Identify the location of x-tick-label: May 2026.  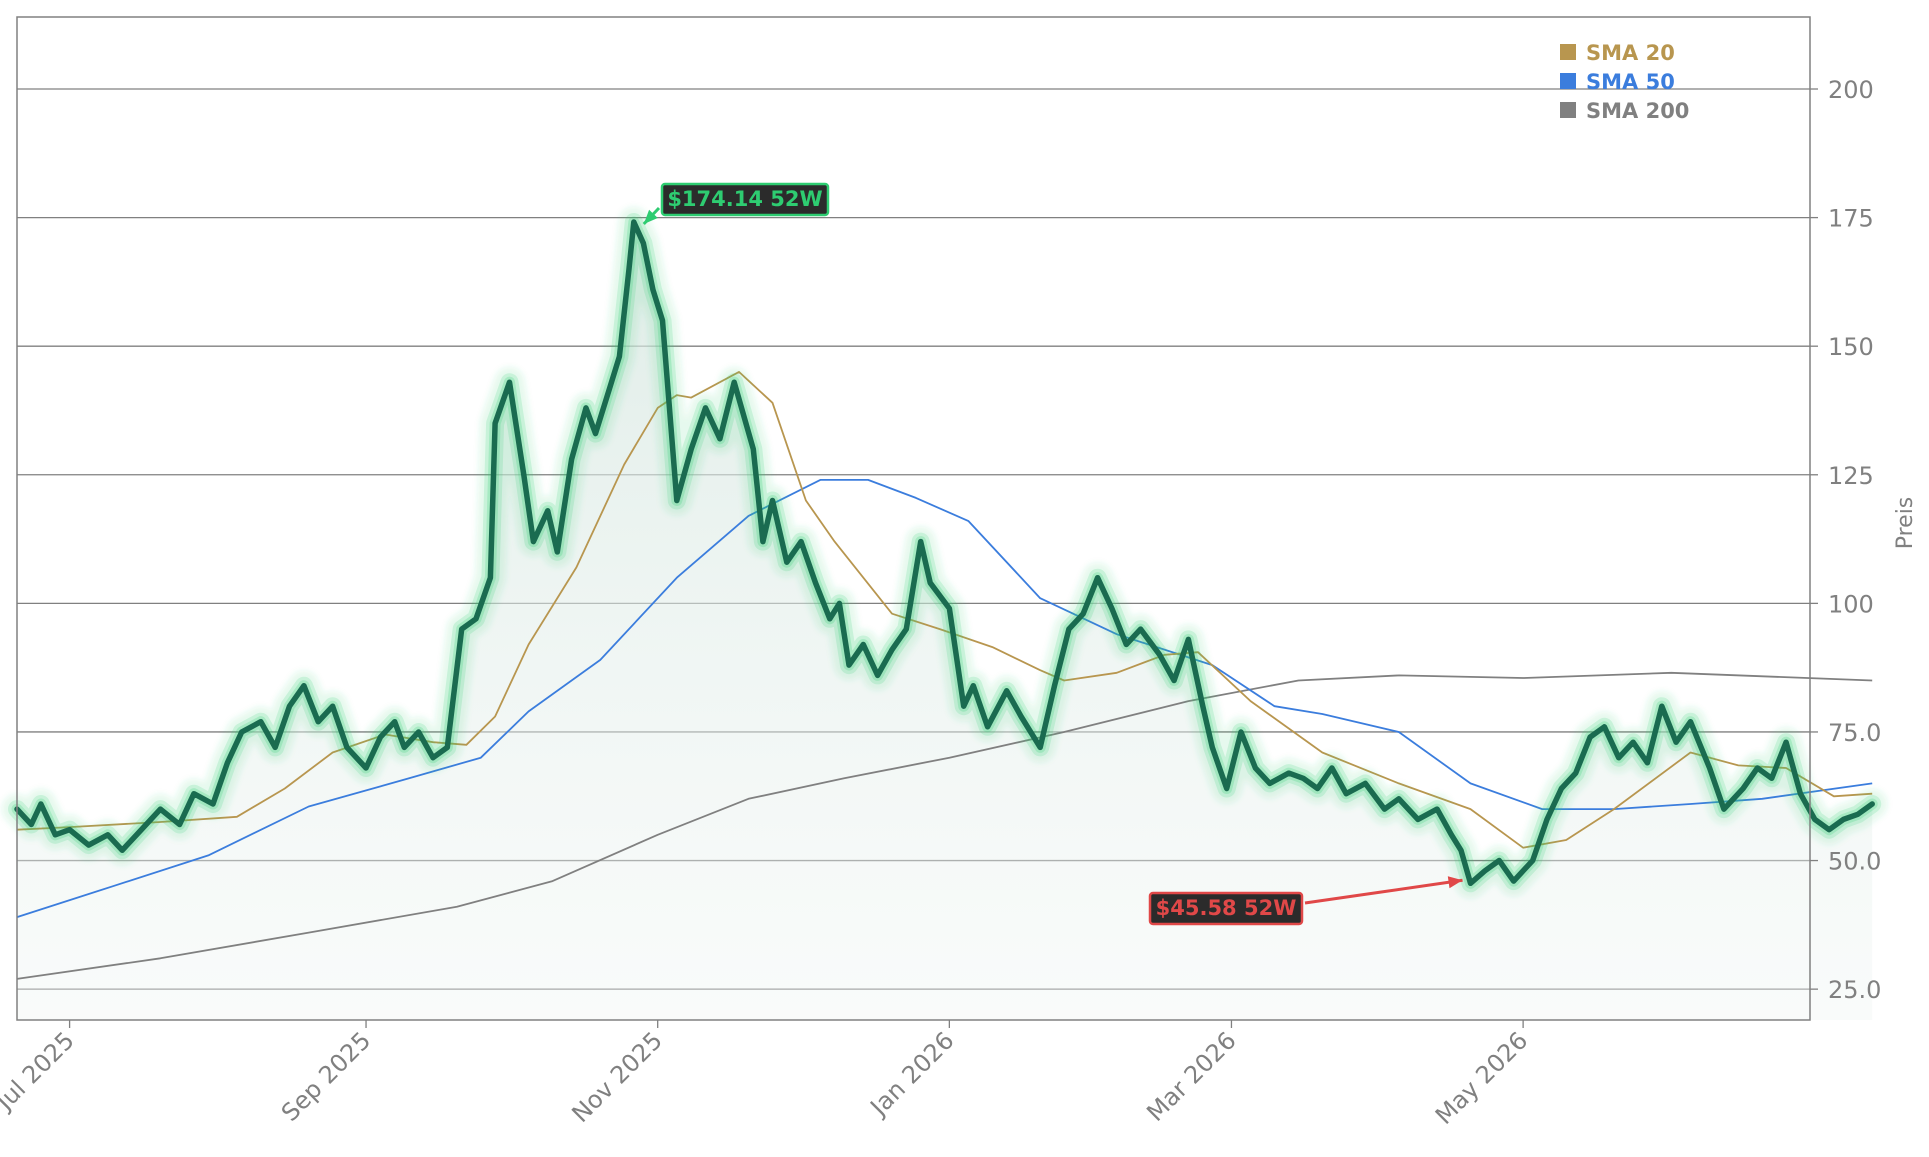
(1481, 1077).